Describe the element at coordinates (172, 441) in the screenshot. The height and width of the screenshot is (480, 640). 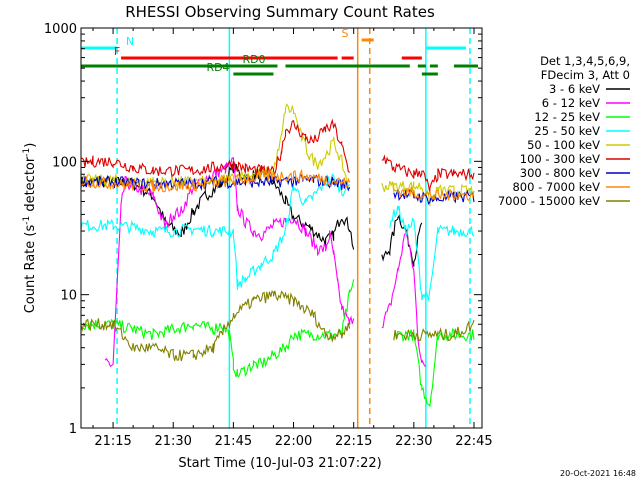
I see `x-tick-label: 21:30` at that location.